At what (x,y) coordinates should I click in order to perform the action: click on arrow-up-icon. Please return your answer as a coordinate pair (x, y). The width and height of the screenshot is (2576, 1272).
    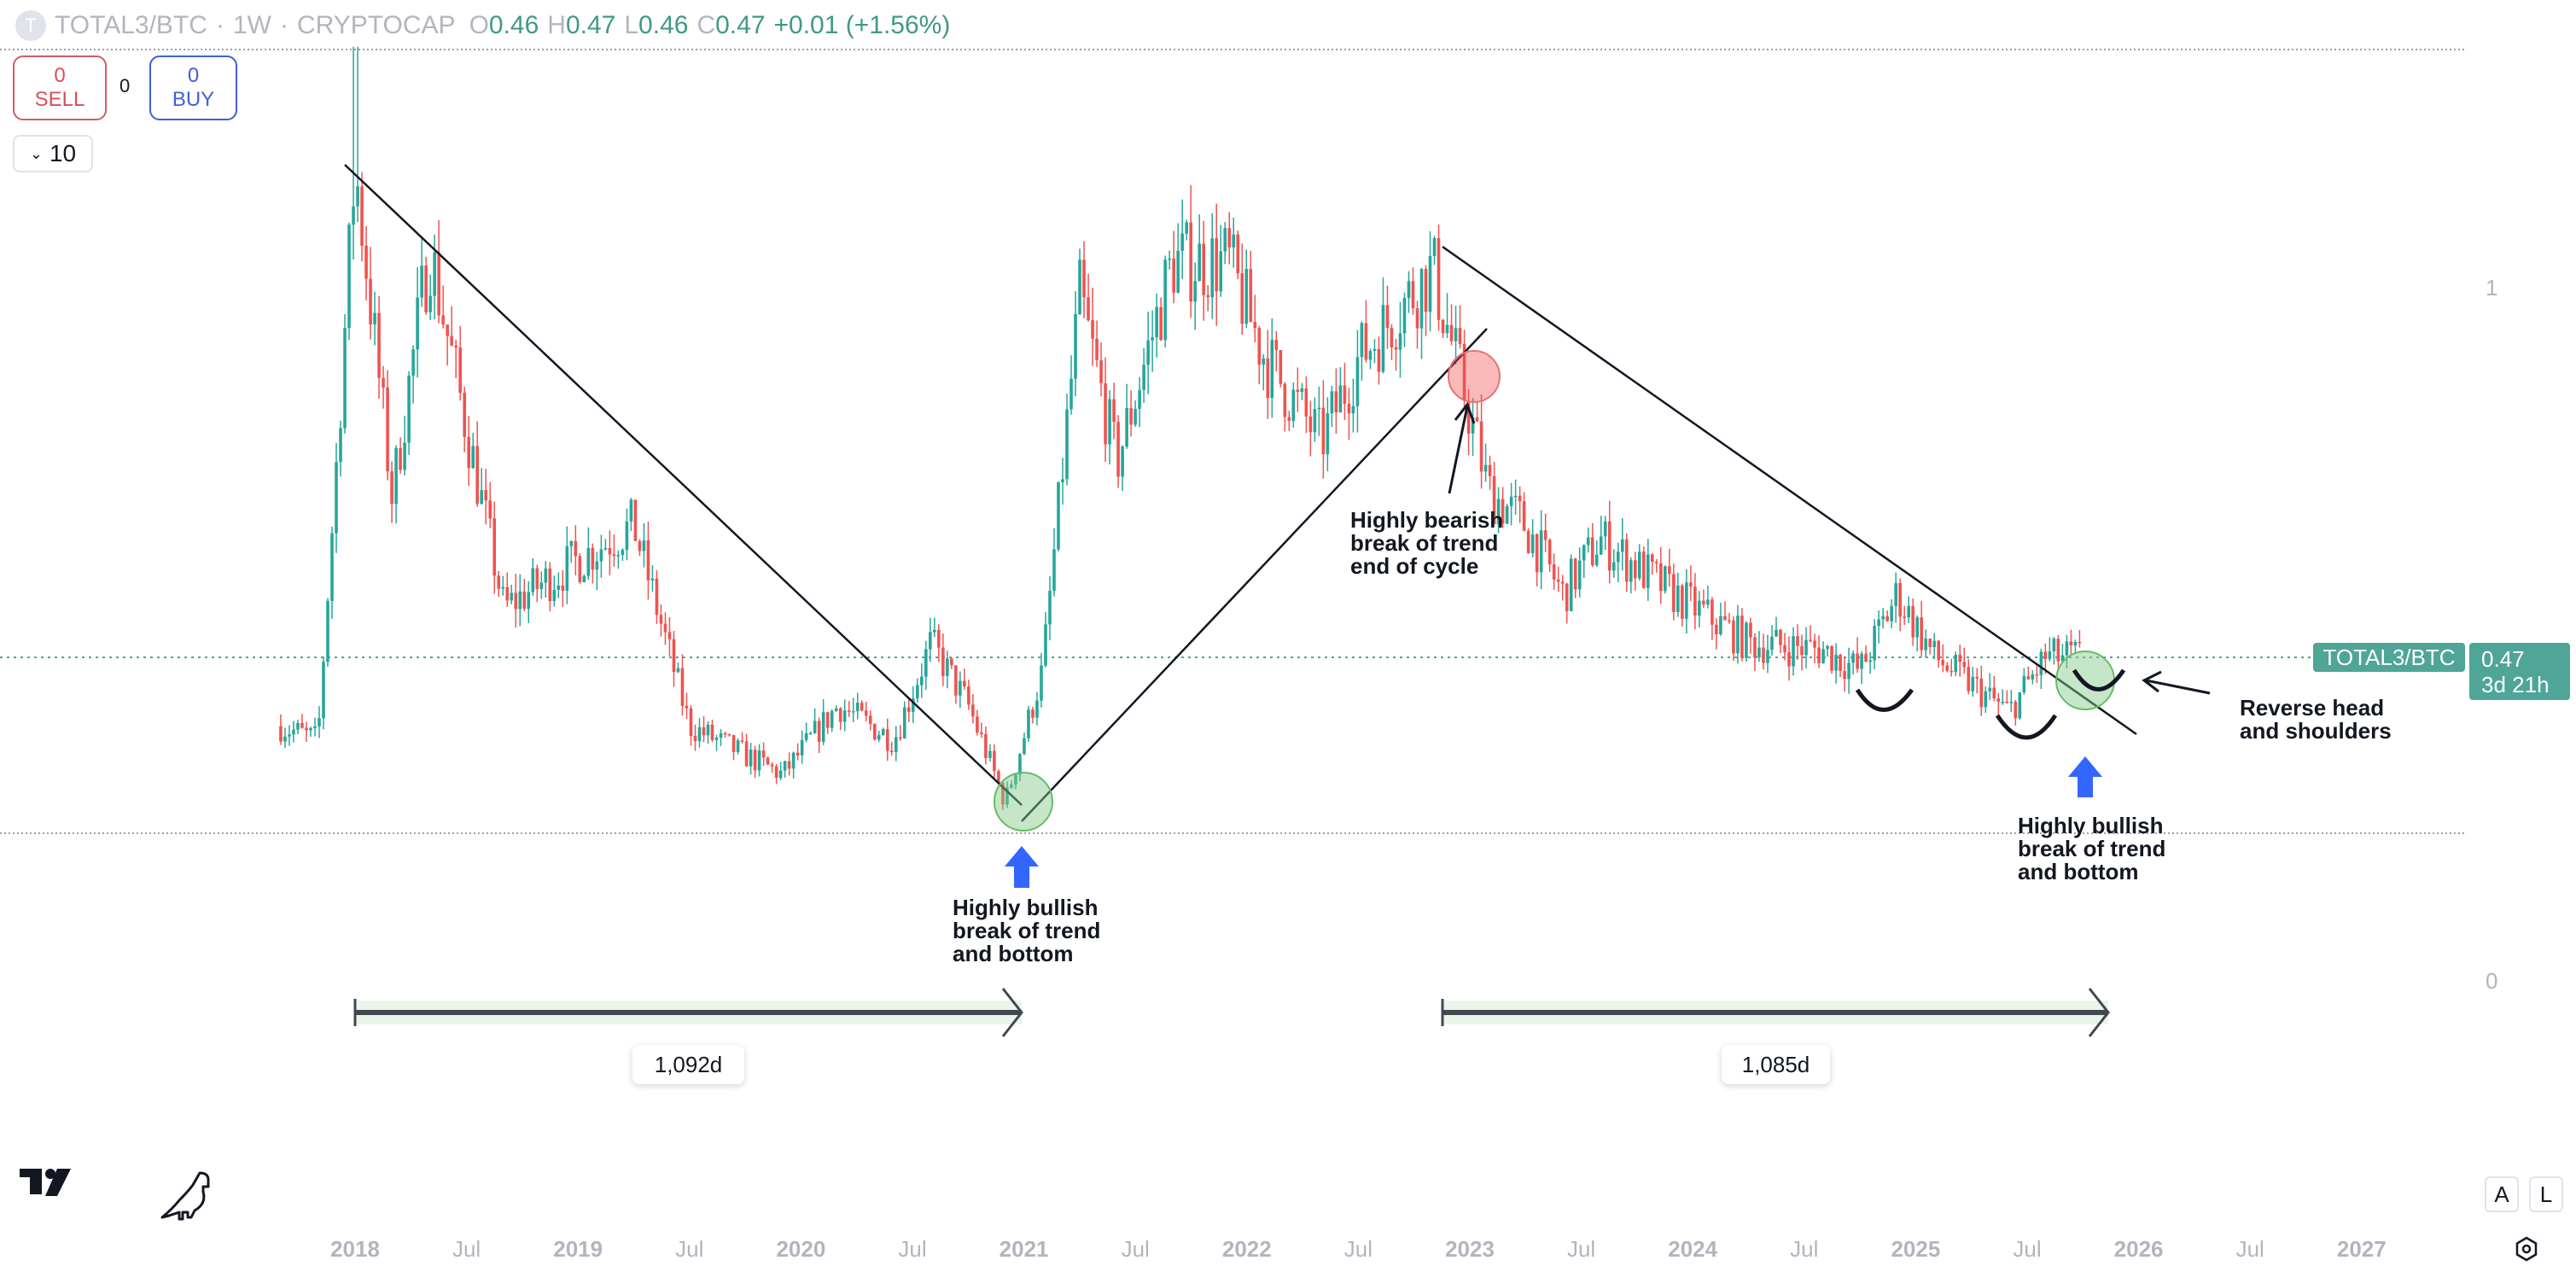
    Looking at the image, I should click on (1022, 867).